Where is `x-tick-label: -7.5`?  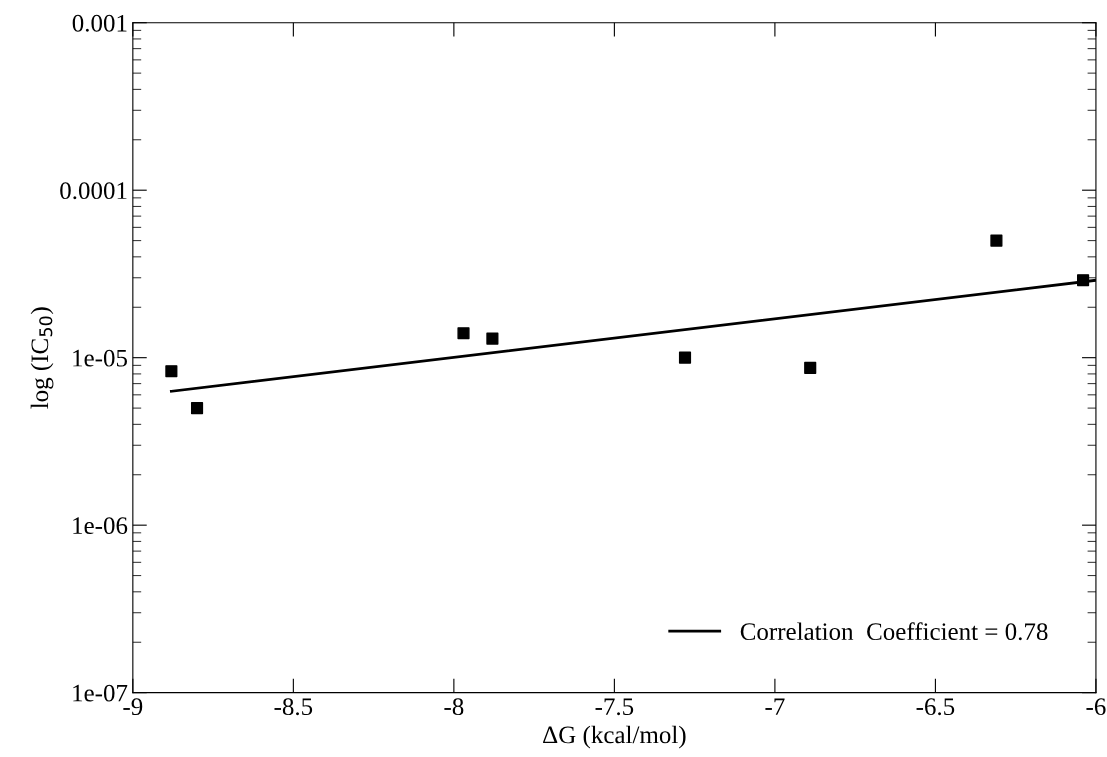 x-tick-label: -7.5 is located at coordinates (614, 707).